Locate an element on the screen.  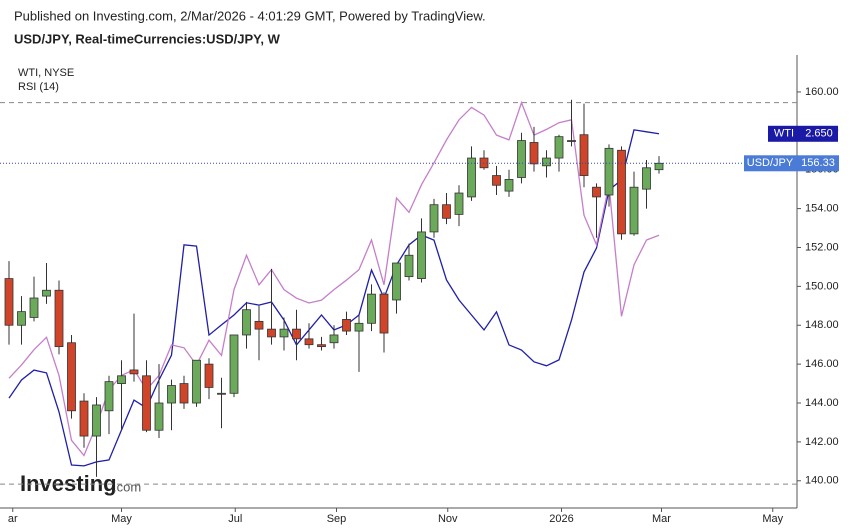
badge-value: 2.650 is located at coordinates (819, 134).